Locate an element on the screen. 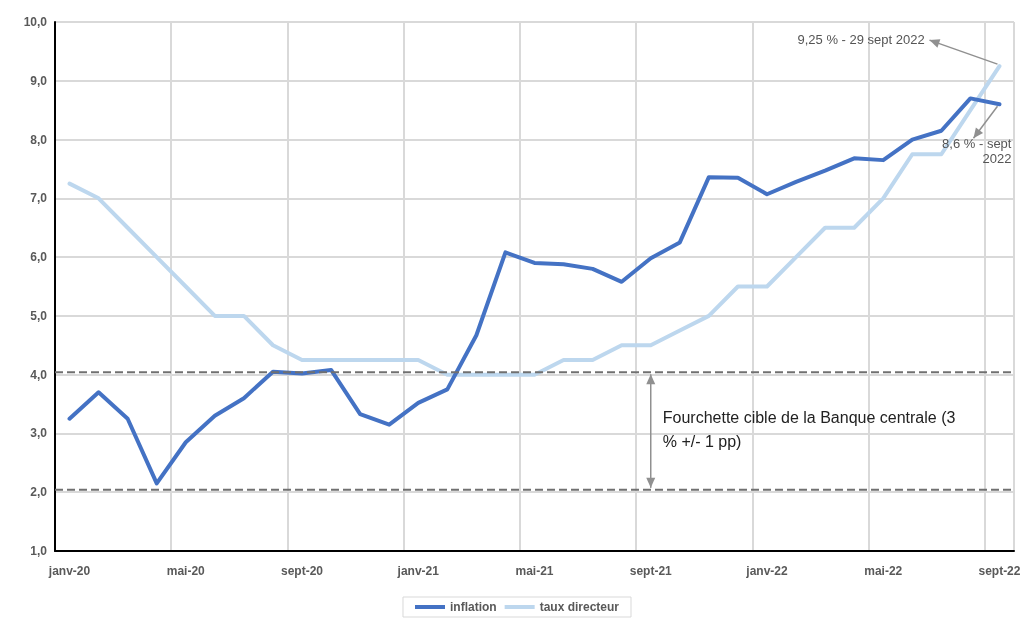 The image size is (1034, 619). y-tick-label: 3,0 is located at coordinates (39, 433).